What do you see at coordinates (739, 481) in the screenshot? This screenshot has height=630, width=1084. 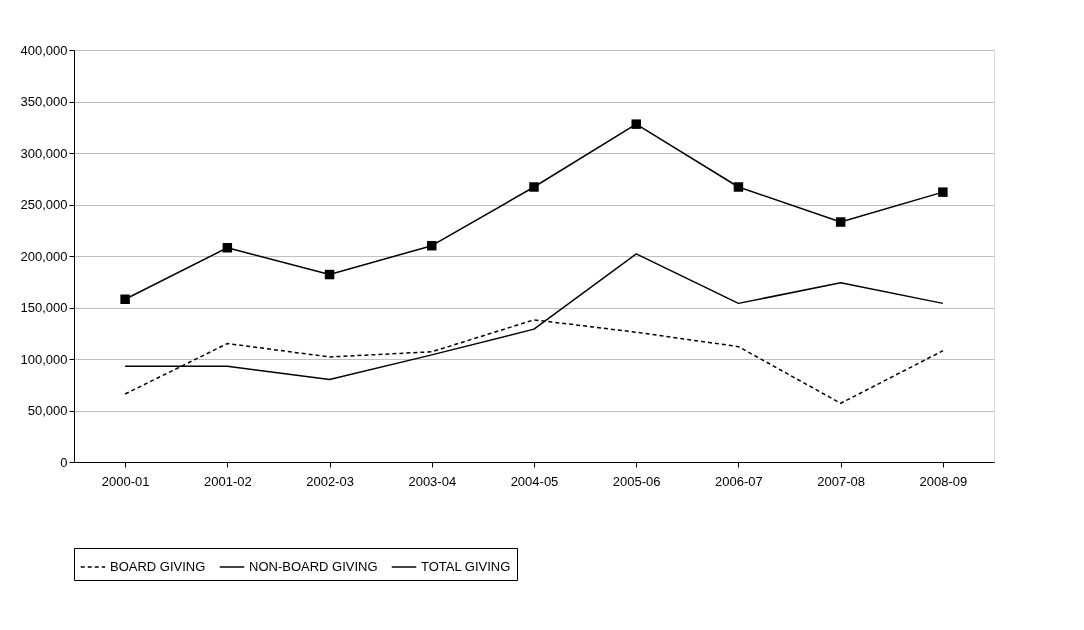 I see `x-tick-label: 2006-07` at bounding box center [739, 481].